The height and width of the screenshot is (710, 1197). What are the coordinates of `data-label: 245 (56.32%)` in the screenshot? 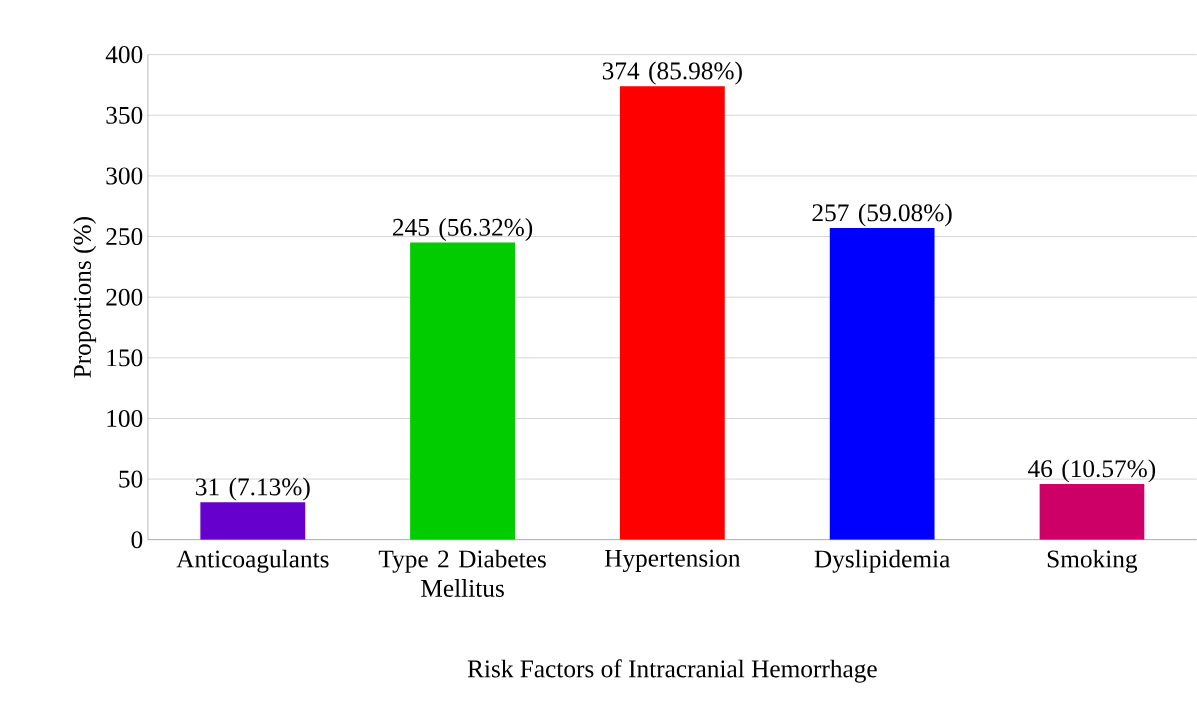 It's located at (463, 229).